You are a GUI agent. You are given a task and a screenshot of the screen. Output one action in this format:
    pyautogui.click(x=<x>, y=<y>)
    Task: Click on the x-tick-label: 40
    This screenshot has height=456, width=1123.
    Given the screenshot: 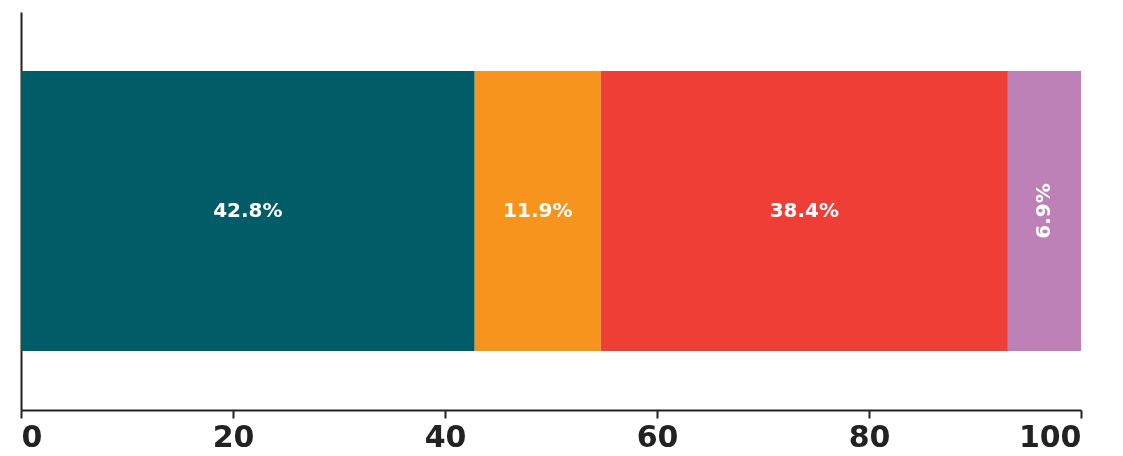 What is the action you would take?
    pyautogui.click(x=445, y=436)
    